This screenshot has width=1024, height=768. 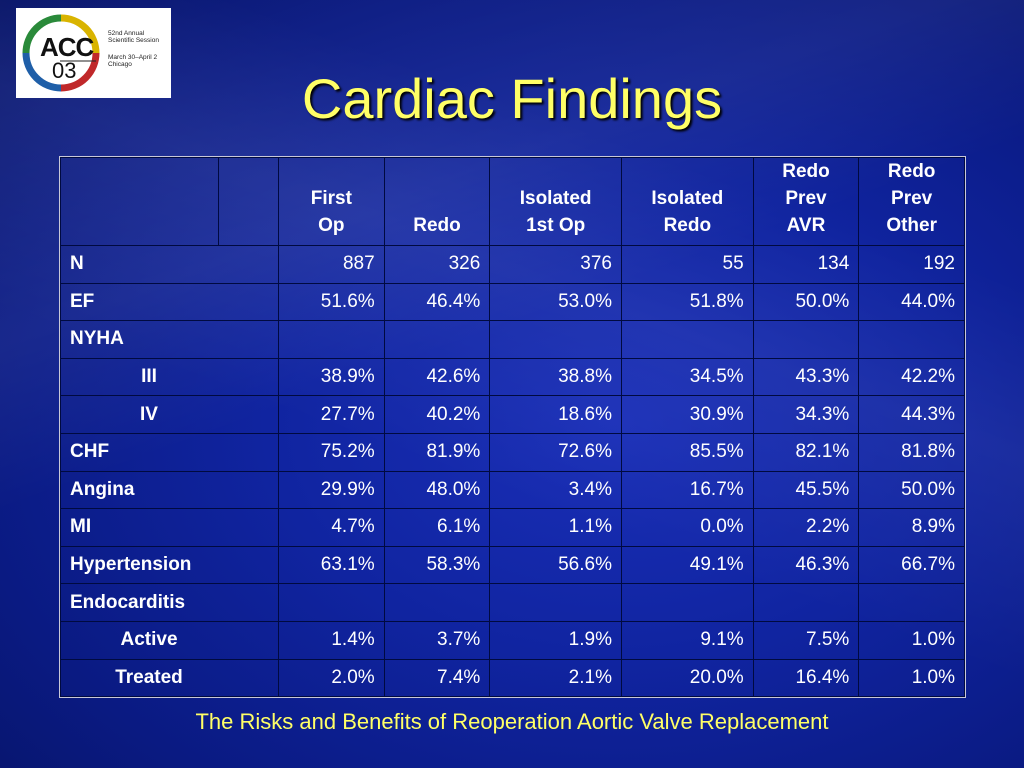 I want to click on row-label-text: IV, so click(x=149, y=414).